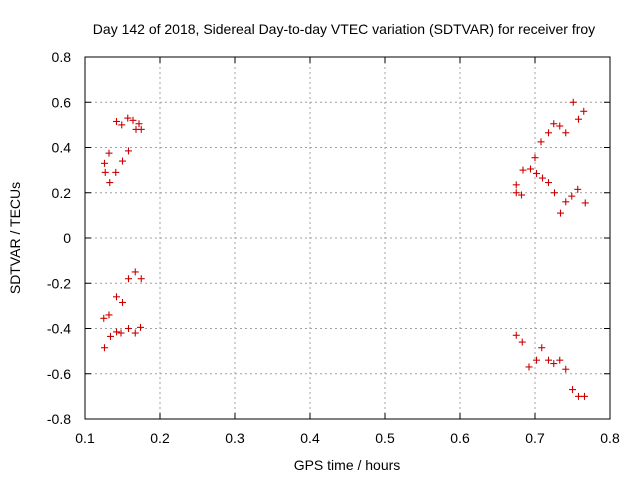  What do you see at coordinates (460, 438) in the screenshot?
I see `x-tick-label: 0.6` at bounding box center [460, 438].